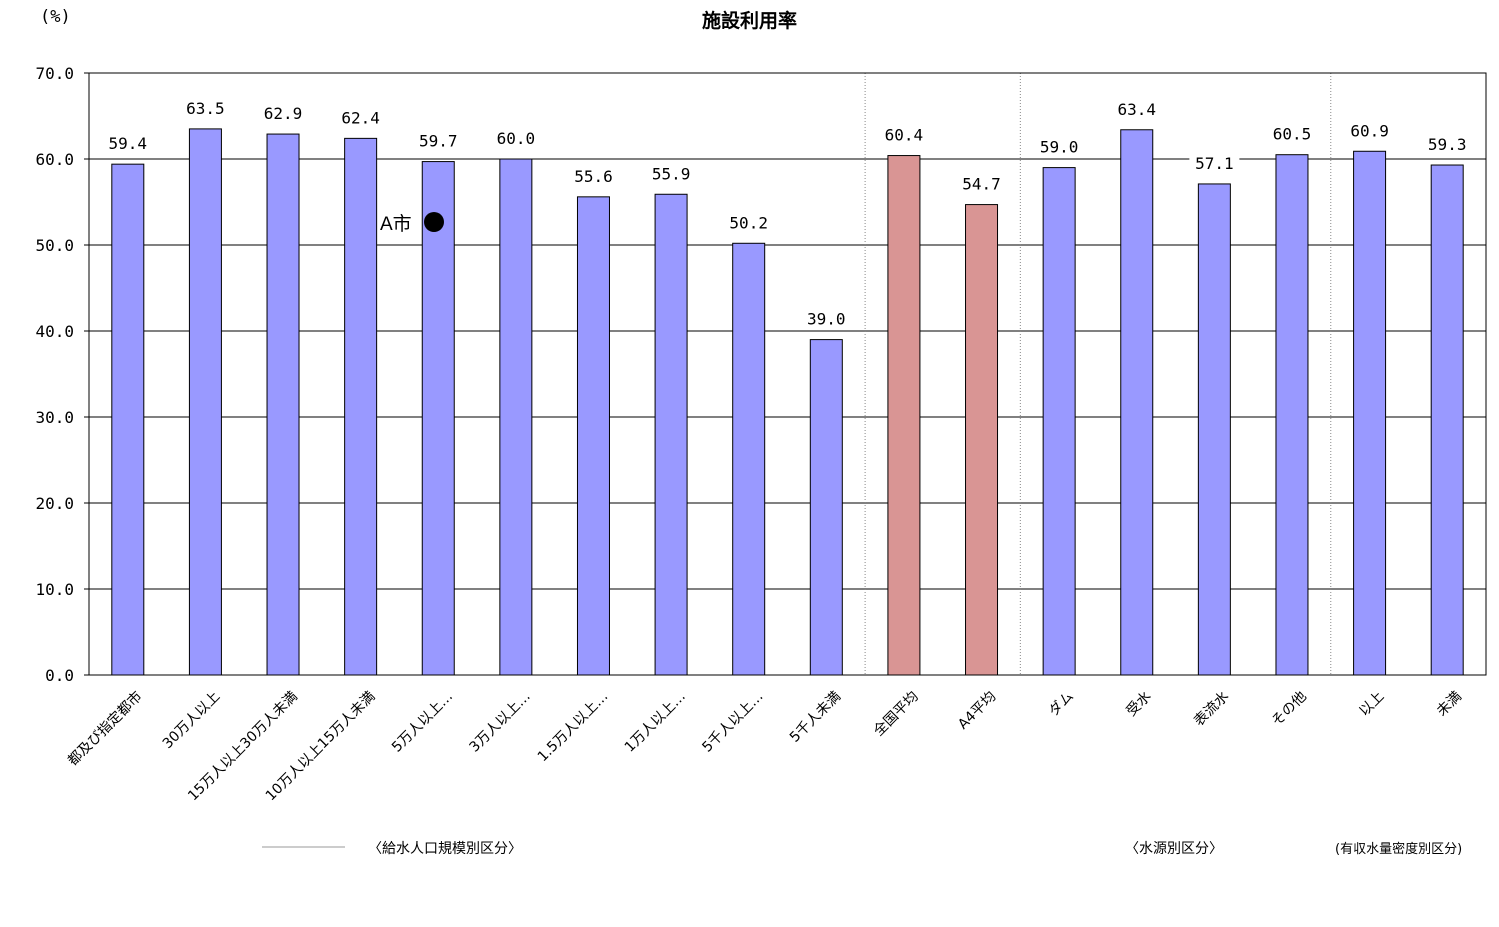 Image resolution: width=1499 pixels, height=927 pixels. What do you see at coordinates (396, 224) in the screenshot?
I see `a-city-label: A市` at bounding box center [396, 224].